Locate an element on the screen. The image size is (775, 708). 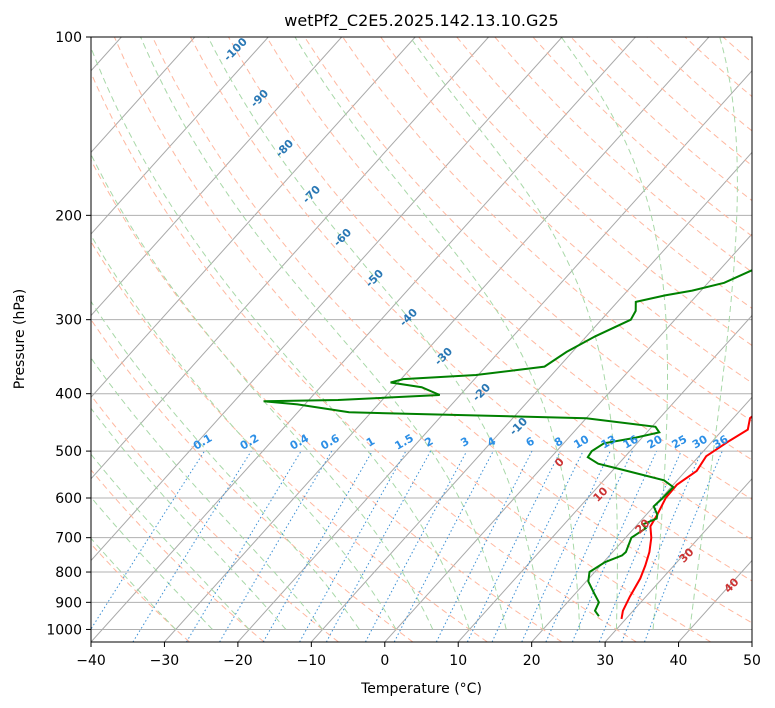
mixing-ratio-label: 13 is located at coordinates (609, 442).